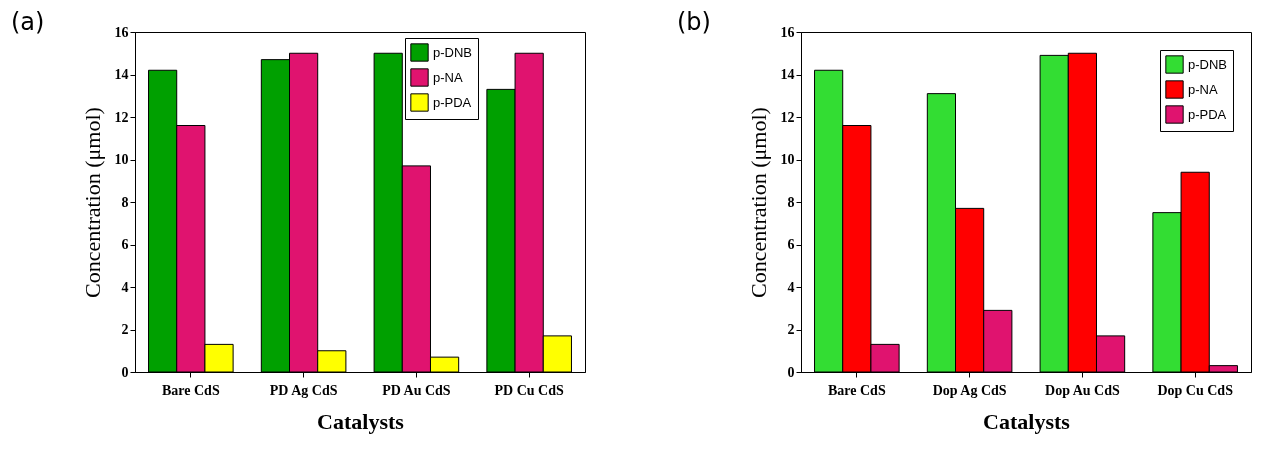  Describe the element at coordinates (1195, 390) in the screenshot. I see `x-tick-label: Dop Cu CdS` at that location.